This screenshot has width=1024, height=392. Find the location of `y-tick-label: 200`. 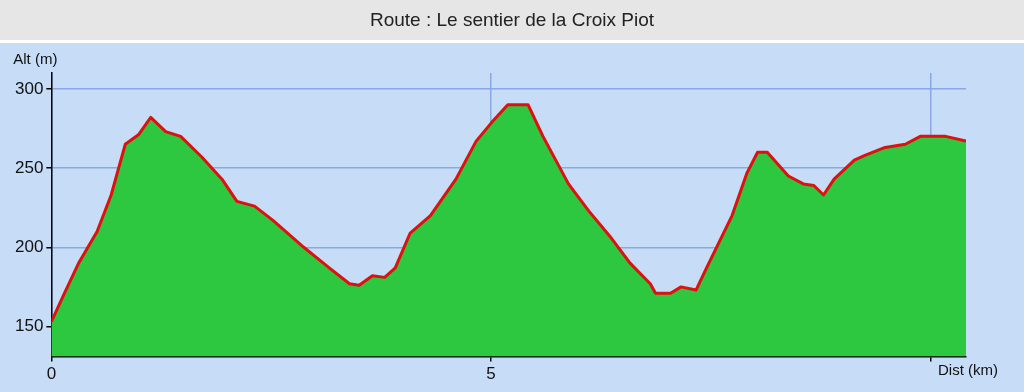

y-tick-label: 200 is located at coordinates (29, 246).